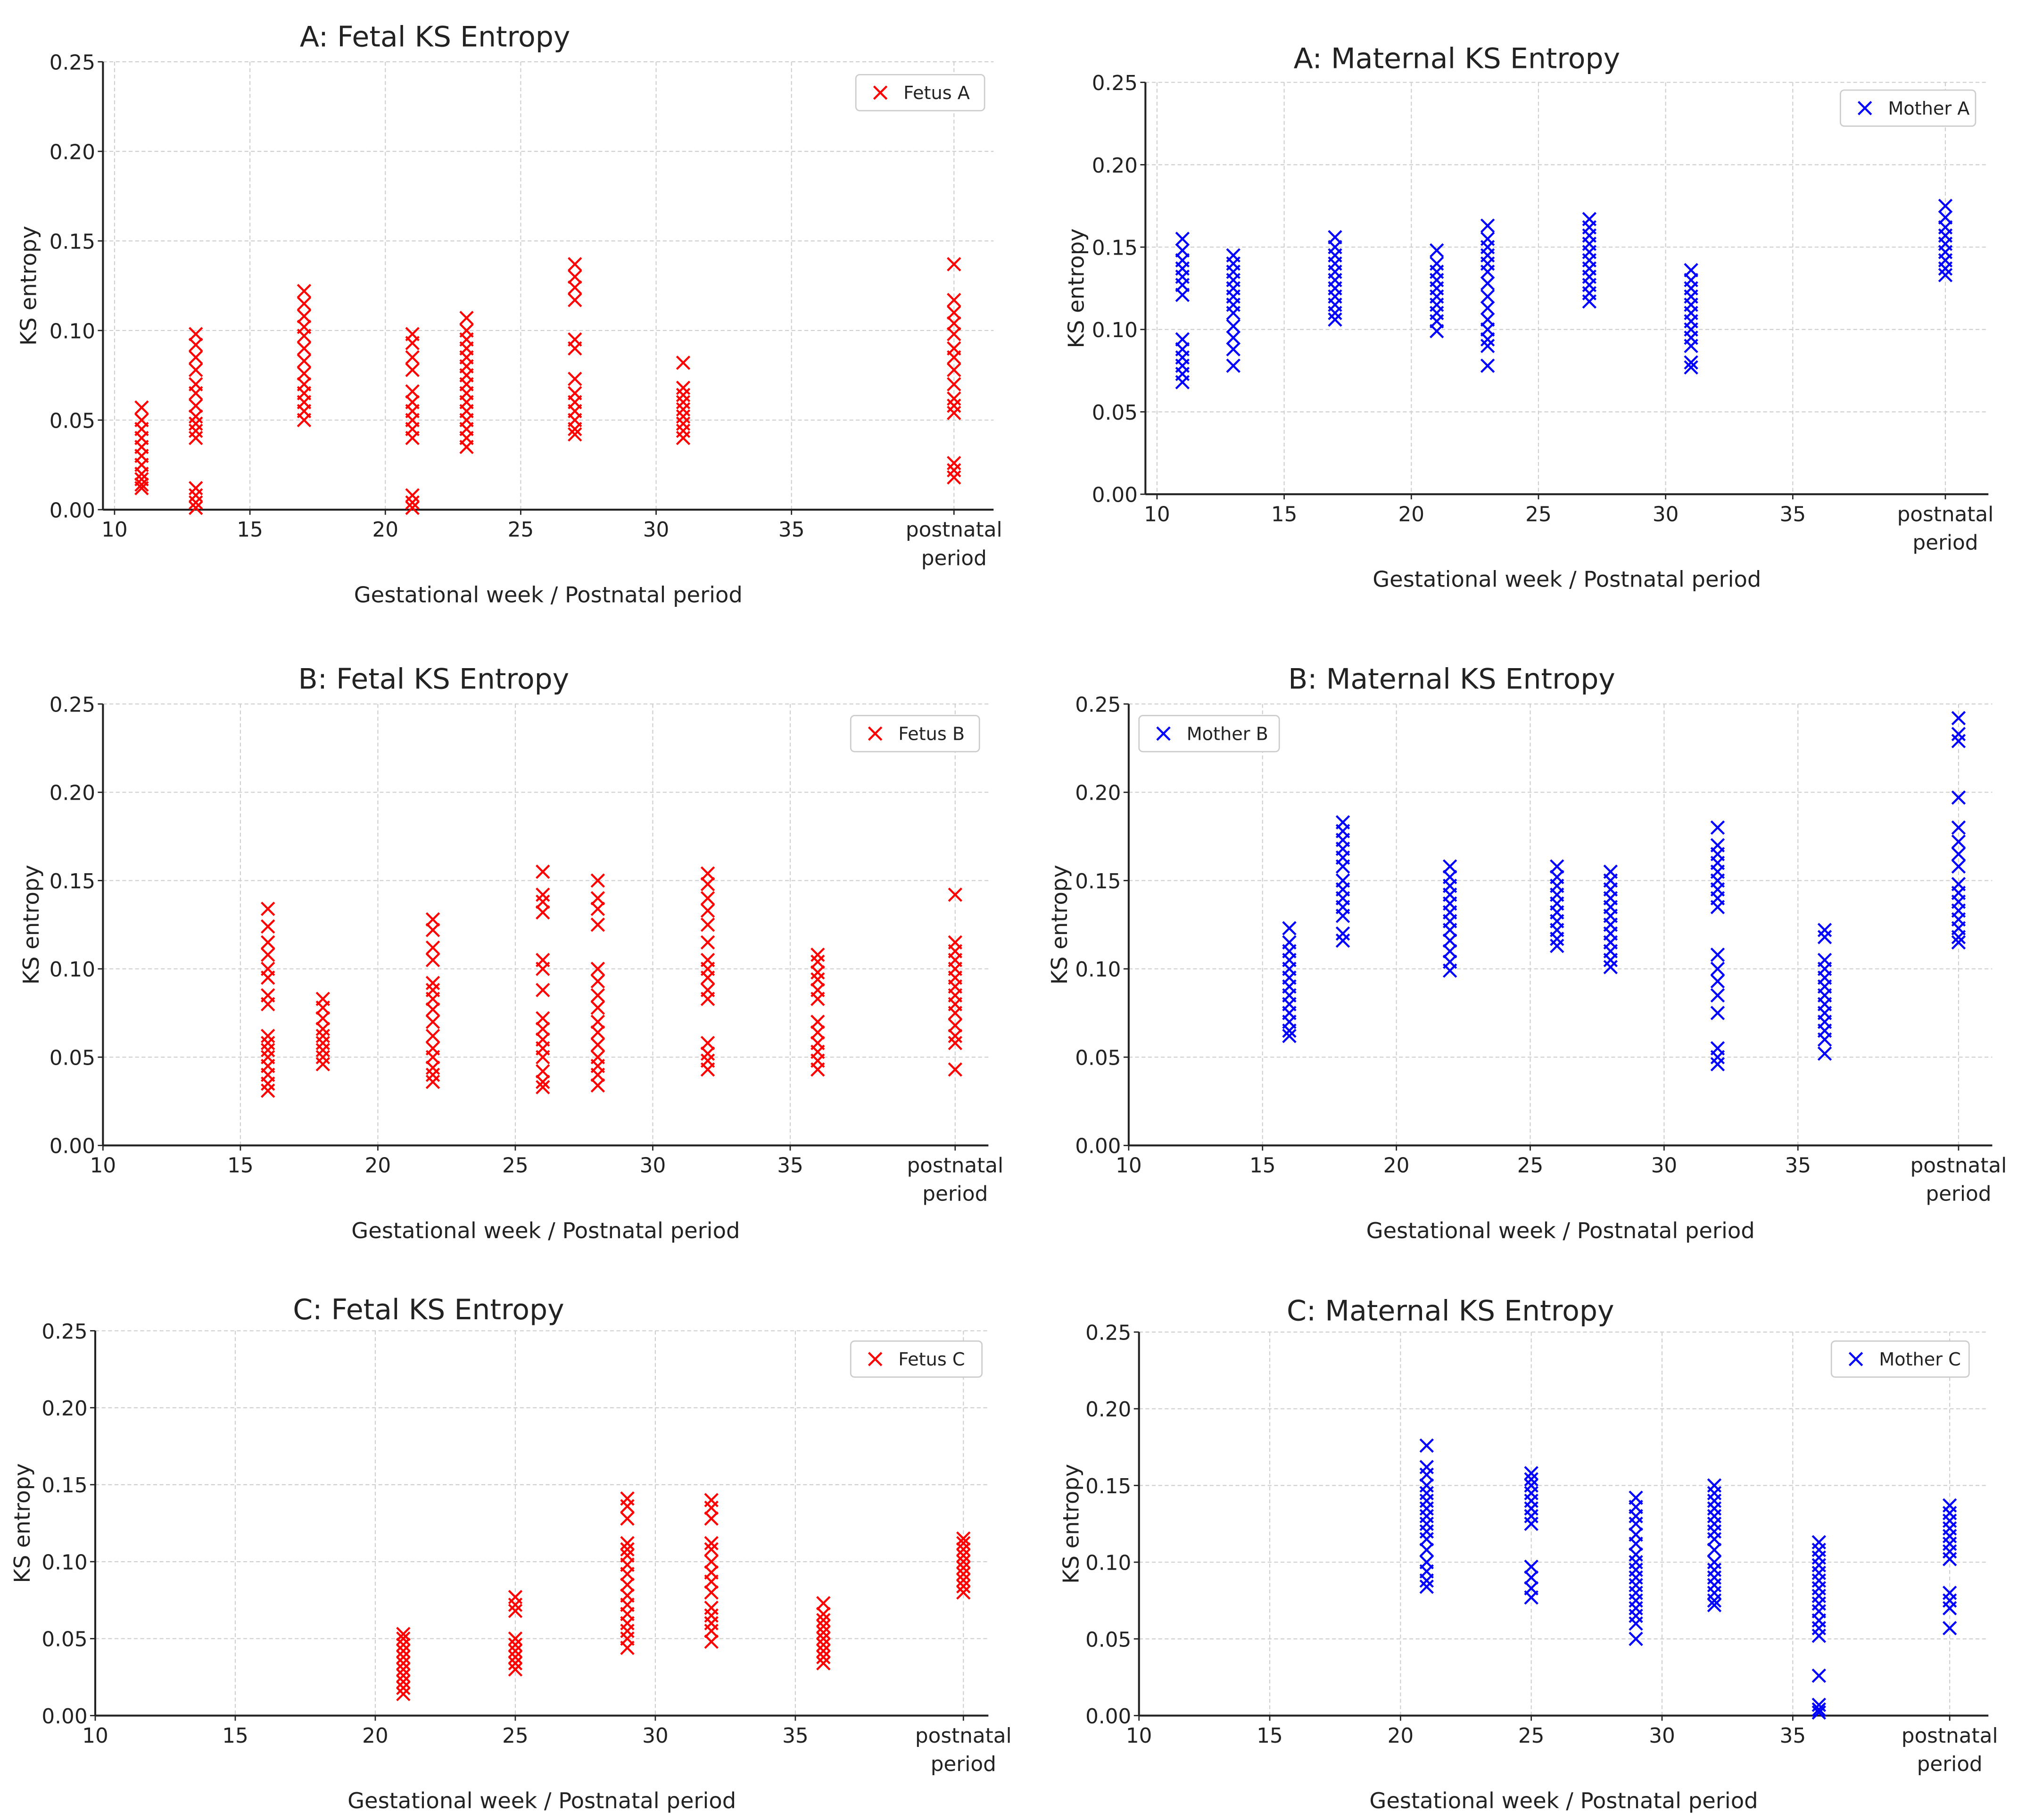  What do you see at coordinates (1452, 678) in the screenshot?
I see `chart-title: B: Maternal KS Entropy` at bounding box center [1452, 678].